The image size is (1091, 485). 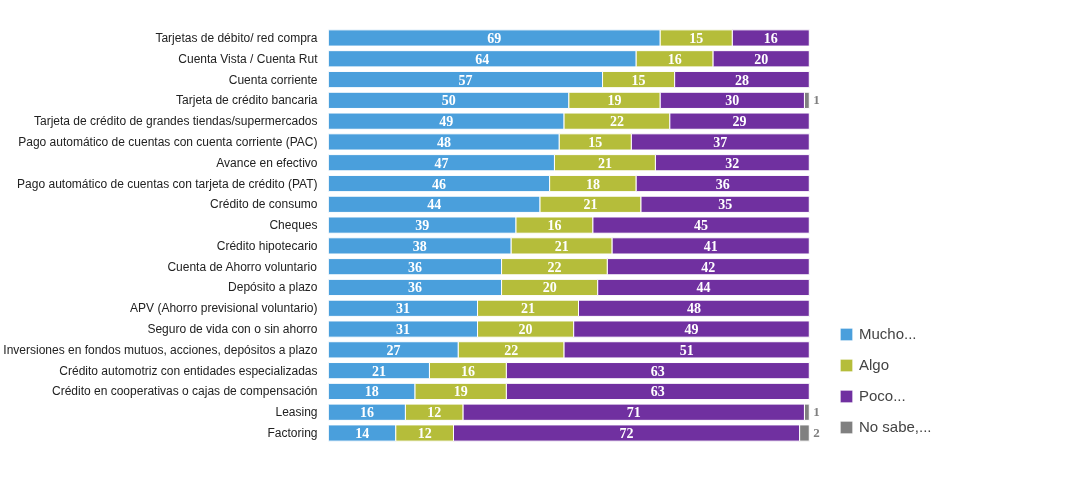 What do you see at coordinates (482, 59) in the screenshot?
I see `data-label: 64` at bounding box center [482, 59].